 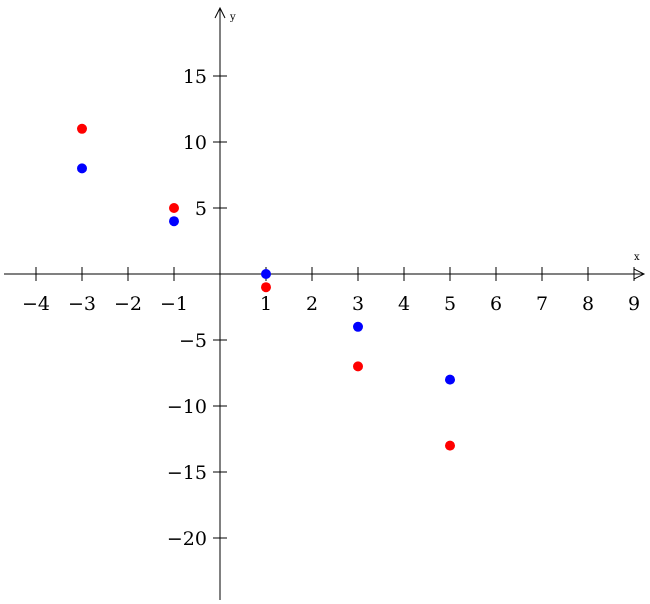 I want to click on y-tick-label: 10, so click(x=195, y=143).